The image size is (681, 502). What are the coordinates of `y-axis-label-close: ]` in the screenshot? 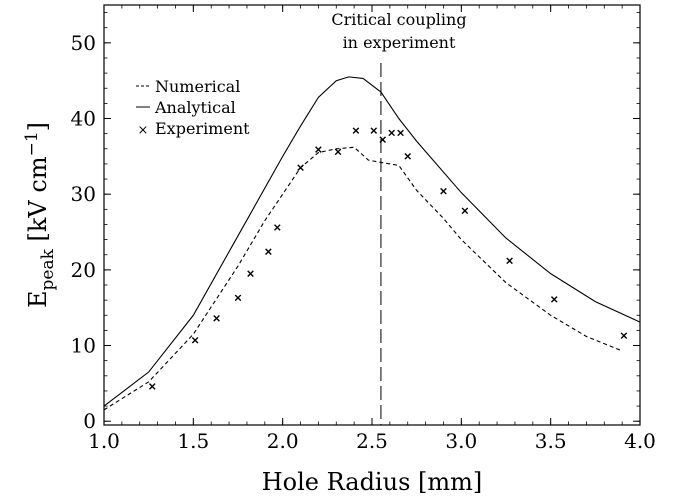 It's located at (38, 126).